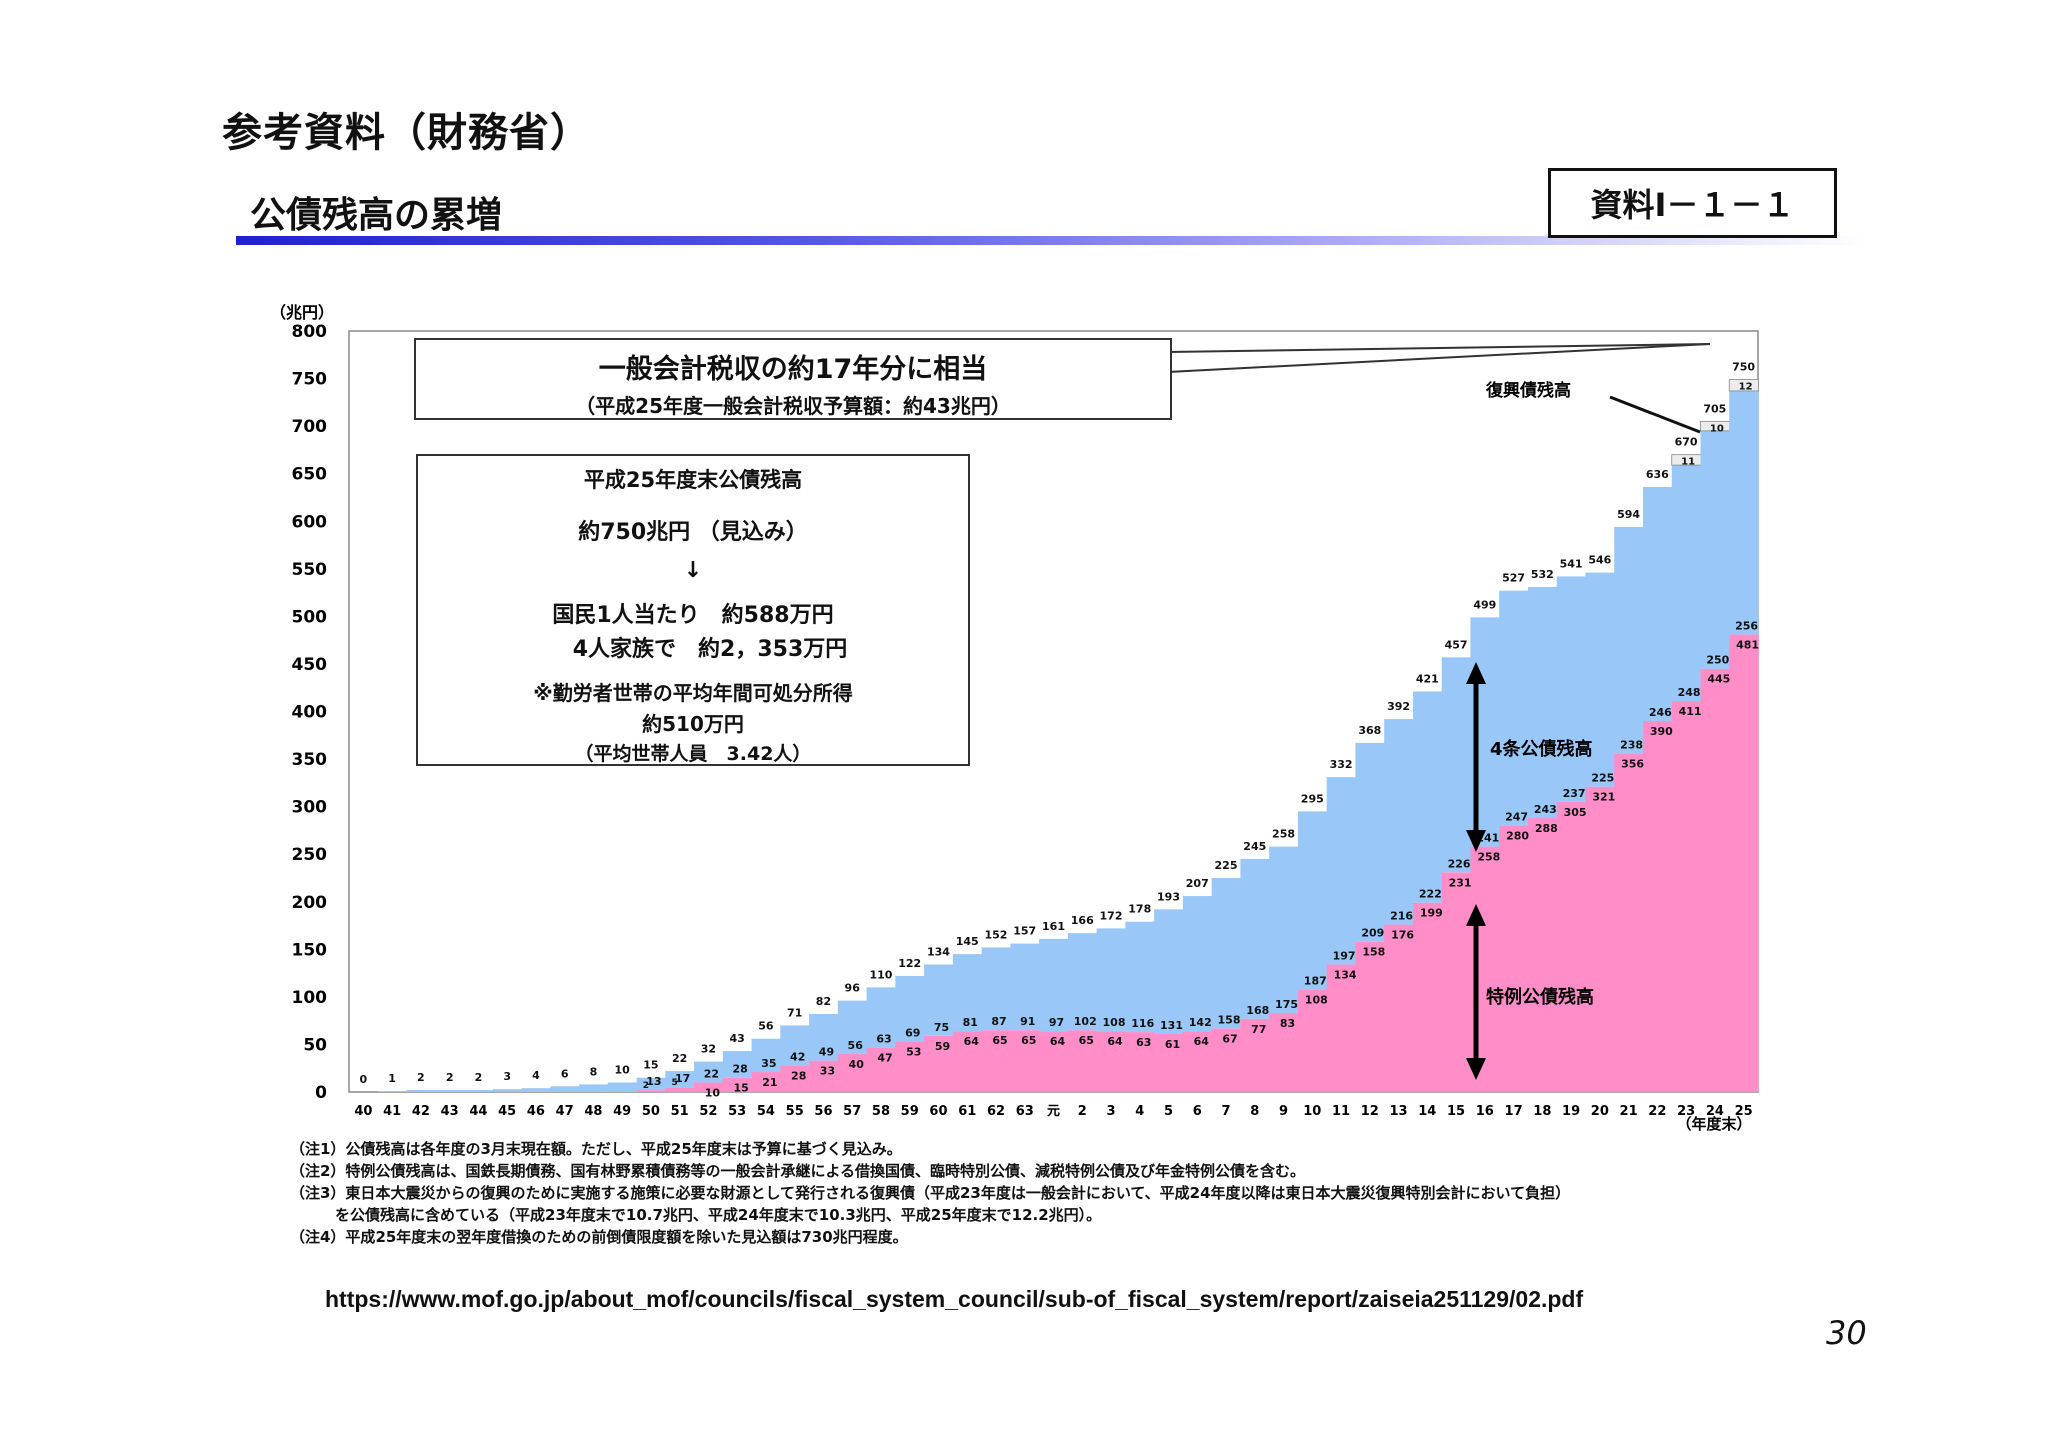  What do you see at coordinates (910, 1111) in the screenshot?
I see `x-tick-label: 59` at bounding box center [910, 1111].